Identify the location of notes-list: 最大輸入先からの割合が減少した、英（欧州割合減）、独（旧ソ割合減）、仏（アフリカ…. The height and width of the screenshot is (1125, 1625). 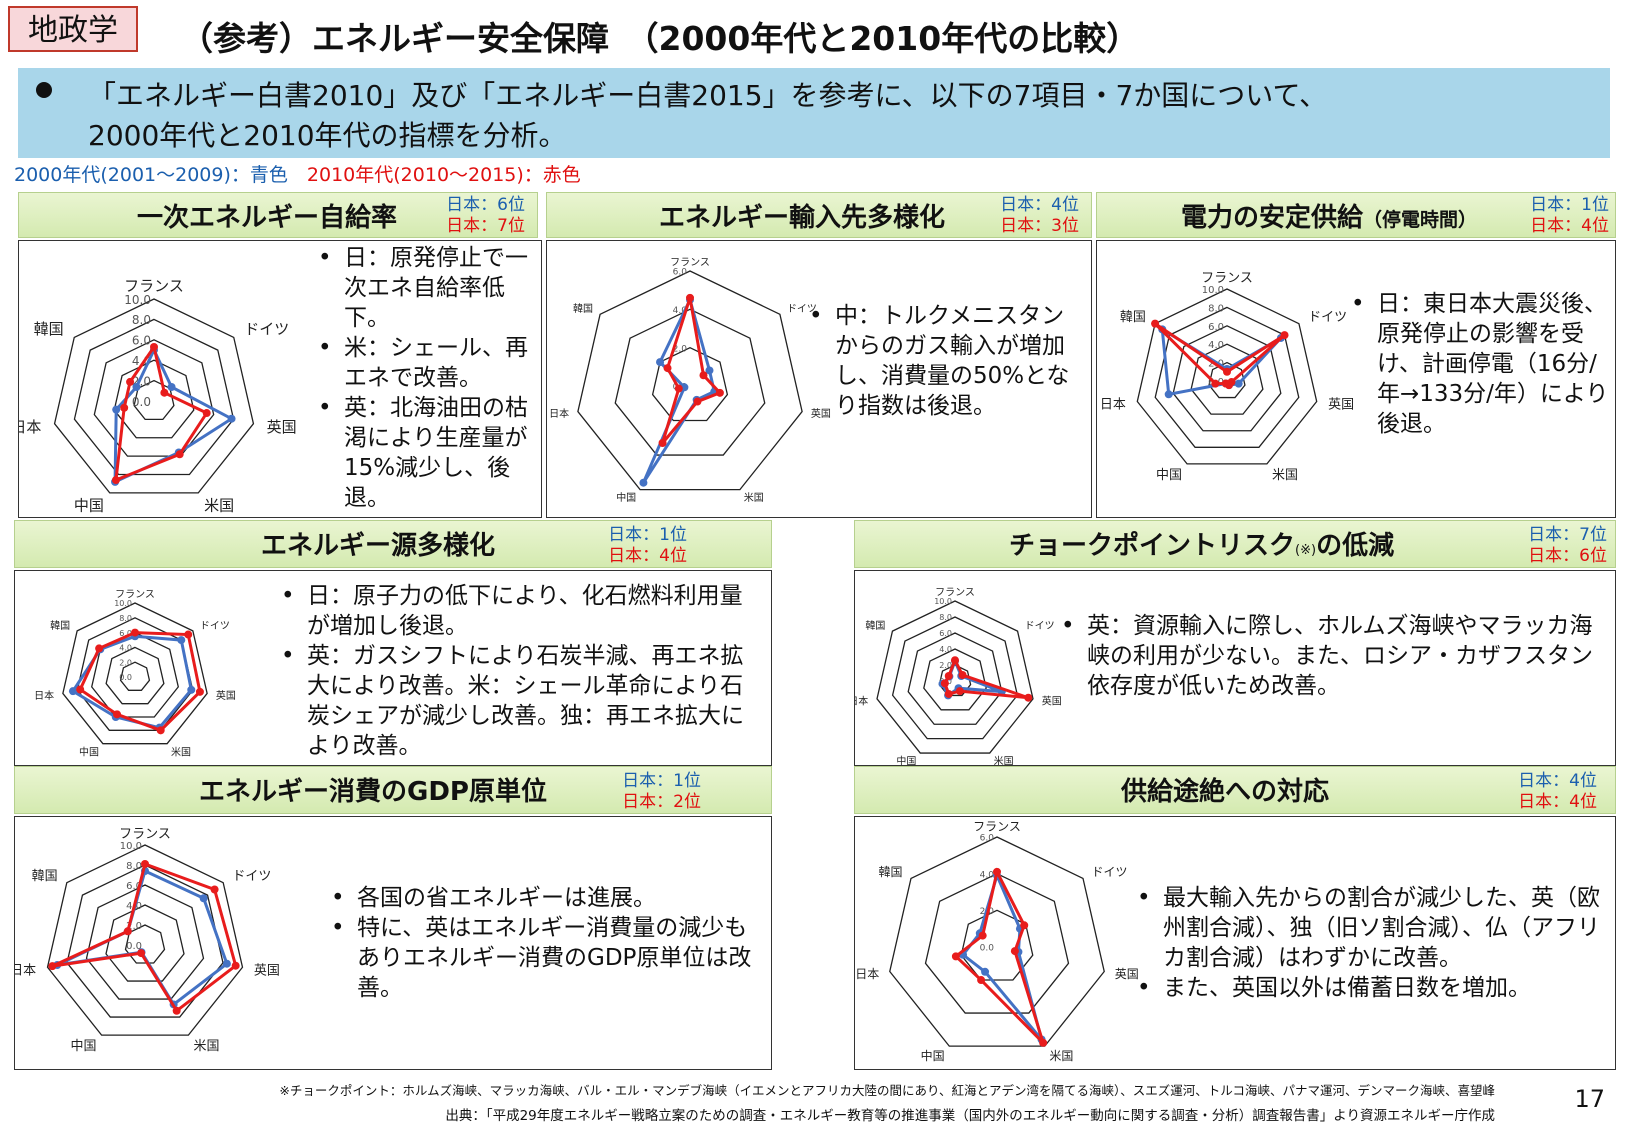
(1373, 943).